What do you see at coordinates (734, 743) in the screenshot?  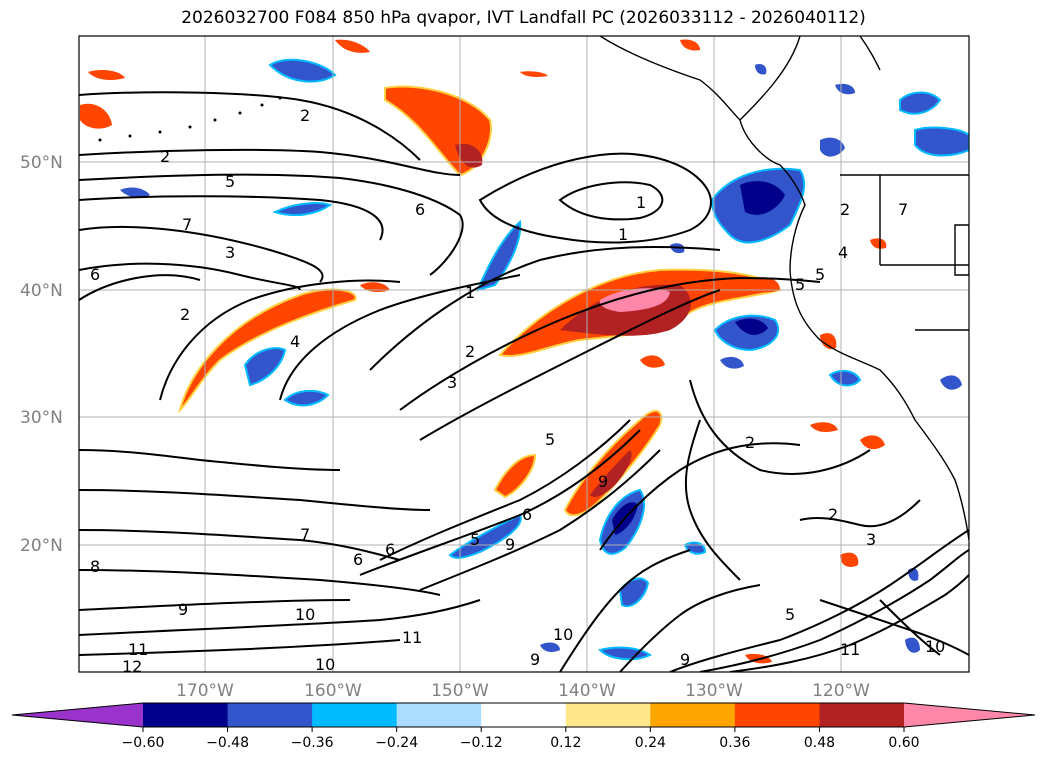 I see `colorbar-tick-label: 0.36` at bounding box center [734, 743].